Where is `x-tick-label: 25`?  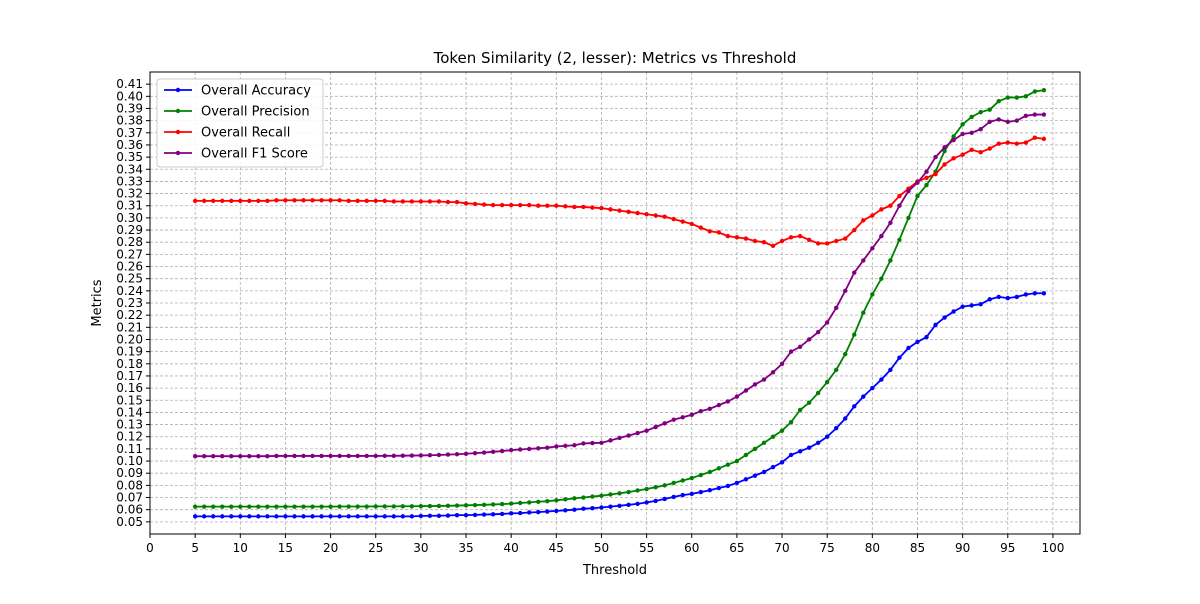
x-tick-label: 25 is located at coordinates (375, 548).